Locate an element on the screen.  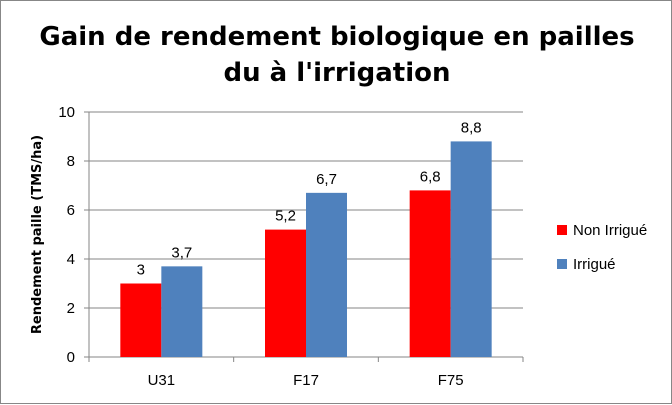
legend-swatch-non-irrigue is located at coordinates (562, 230).